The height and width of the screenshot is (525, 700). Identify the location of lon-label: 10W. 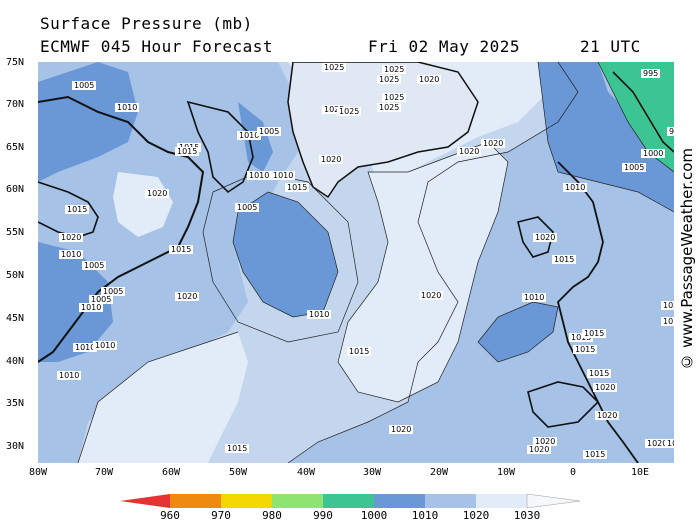
(506, 472).